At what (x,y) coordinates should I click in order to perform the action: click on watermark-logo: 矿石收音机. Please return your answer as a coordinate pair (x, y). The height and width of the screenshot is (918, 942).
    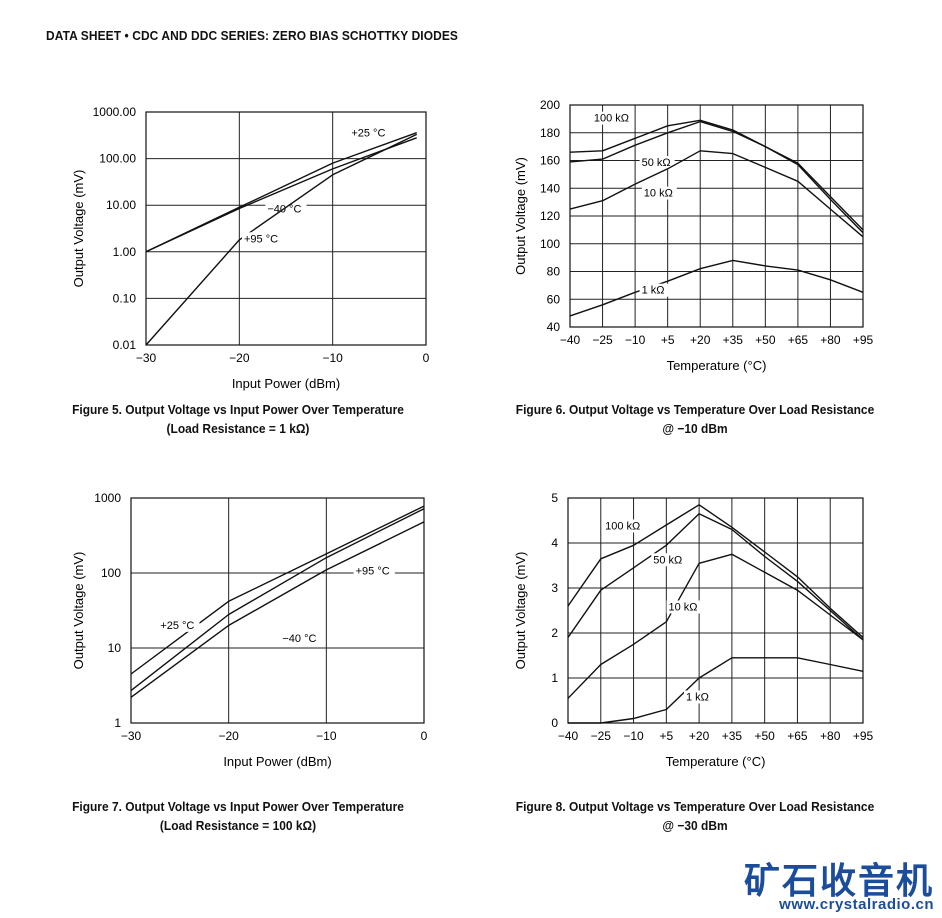
    Looking at the image, I should click on (838, 881).